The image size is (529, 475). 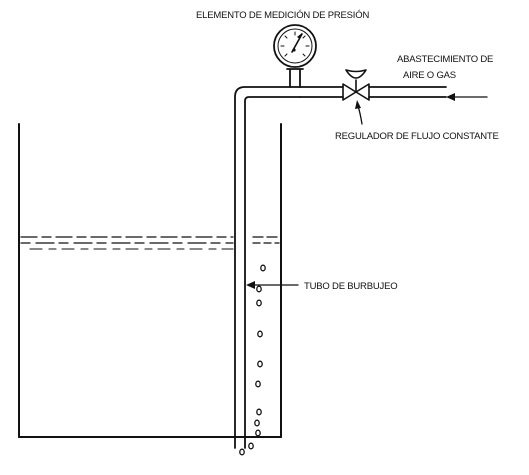 I want to click on regulator-pointer-arrow-icon, so click(x=359, y=112).